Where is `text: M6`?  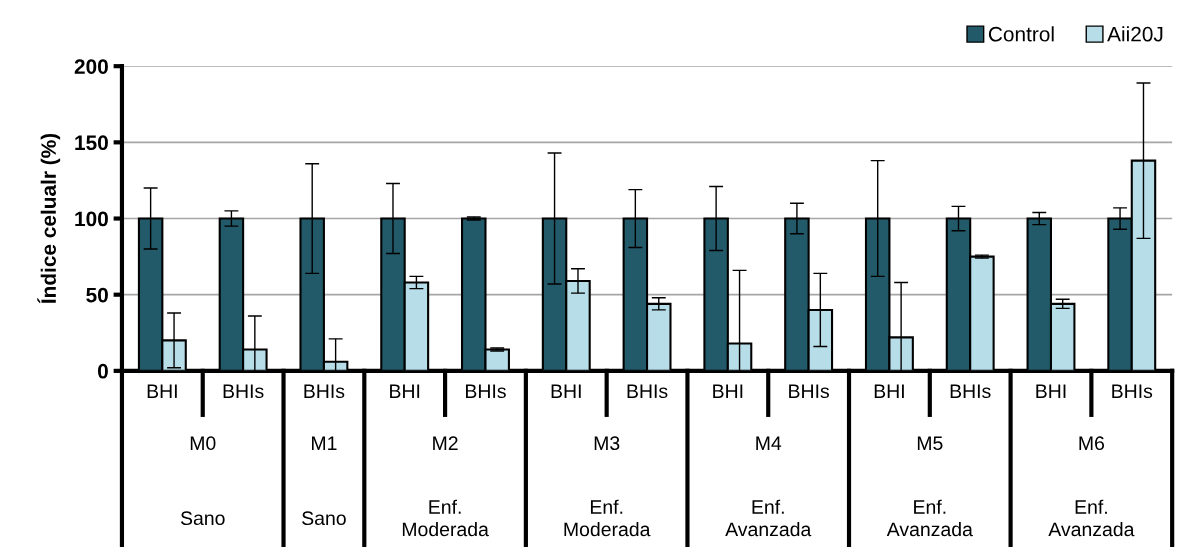 text: M6 is located at coordinates (1092, 443).